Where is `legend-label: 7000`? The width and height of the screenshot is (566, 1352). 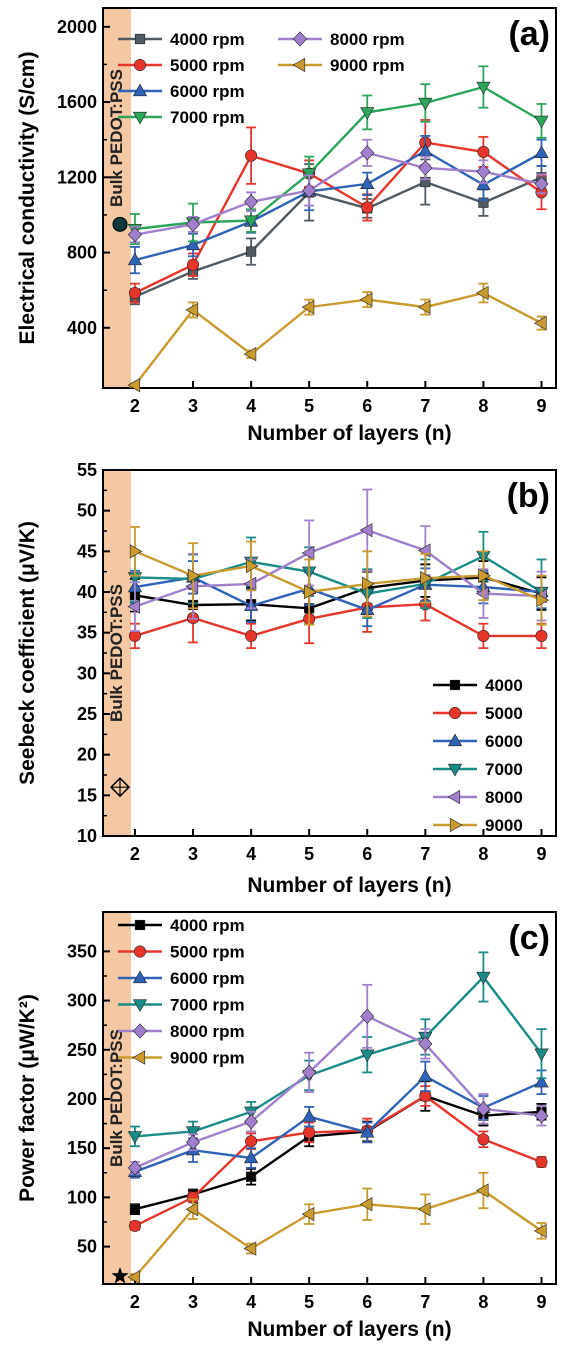 legend-label: 7000 is located at coordinates (504, 769).